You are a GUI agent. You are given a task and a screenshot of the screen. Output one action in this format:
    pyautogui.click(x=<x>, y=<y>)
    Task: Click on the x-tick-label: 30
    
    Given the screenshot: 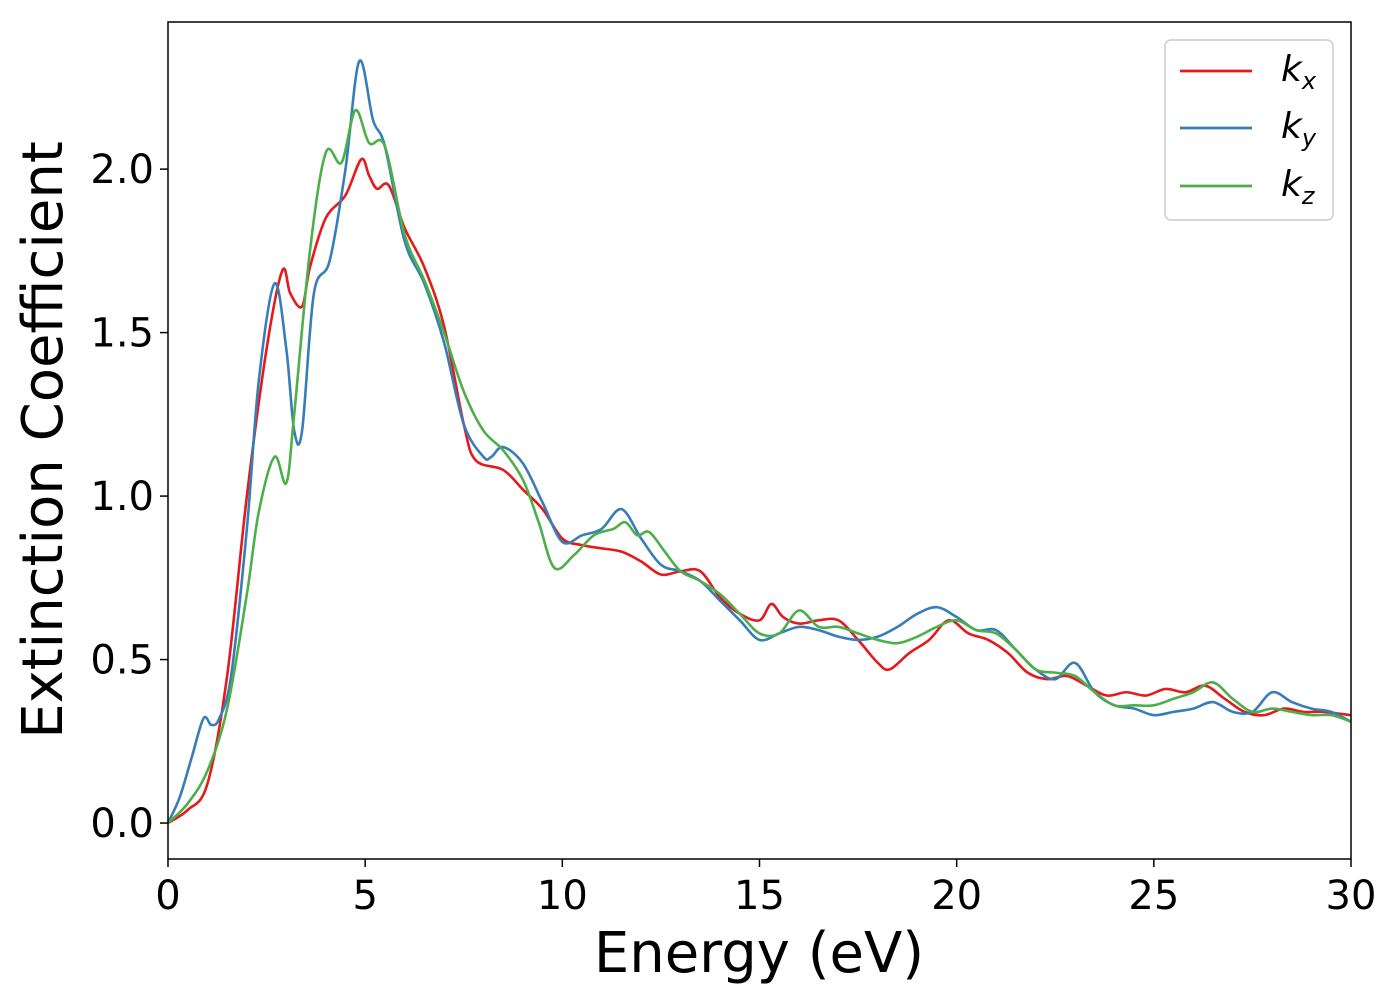 What is the action you would take?
    pyautogui.click(x=1351, y=896)
    